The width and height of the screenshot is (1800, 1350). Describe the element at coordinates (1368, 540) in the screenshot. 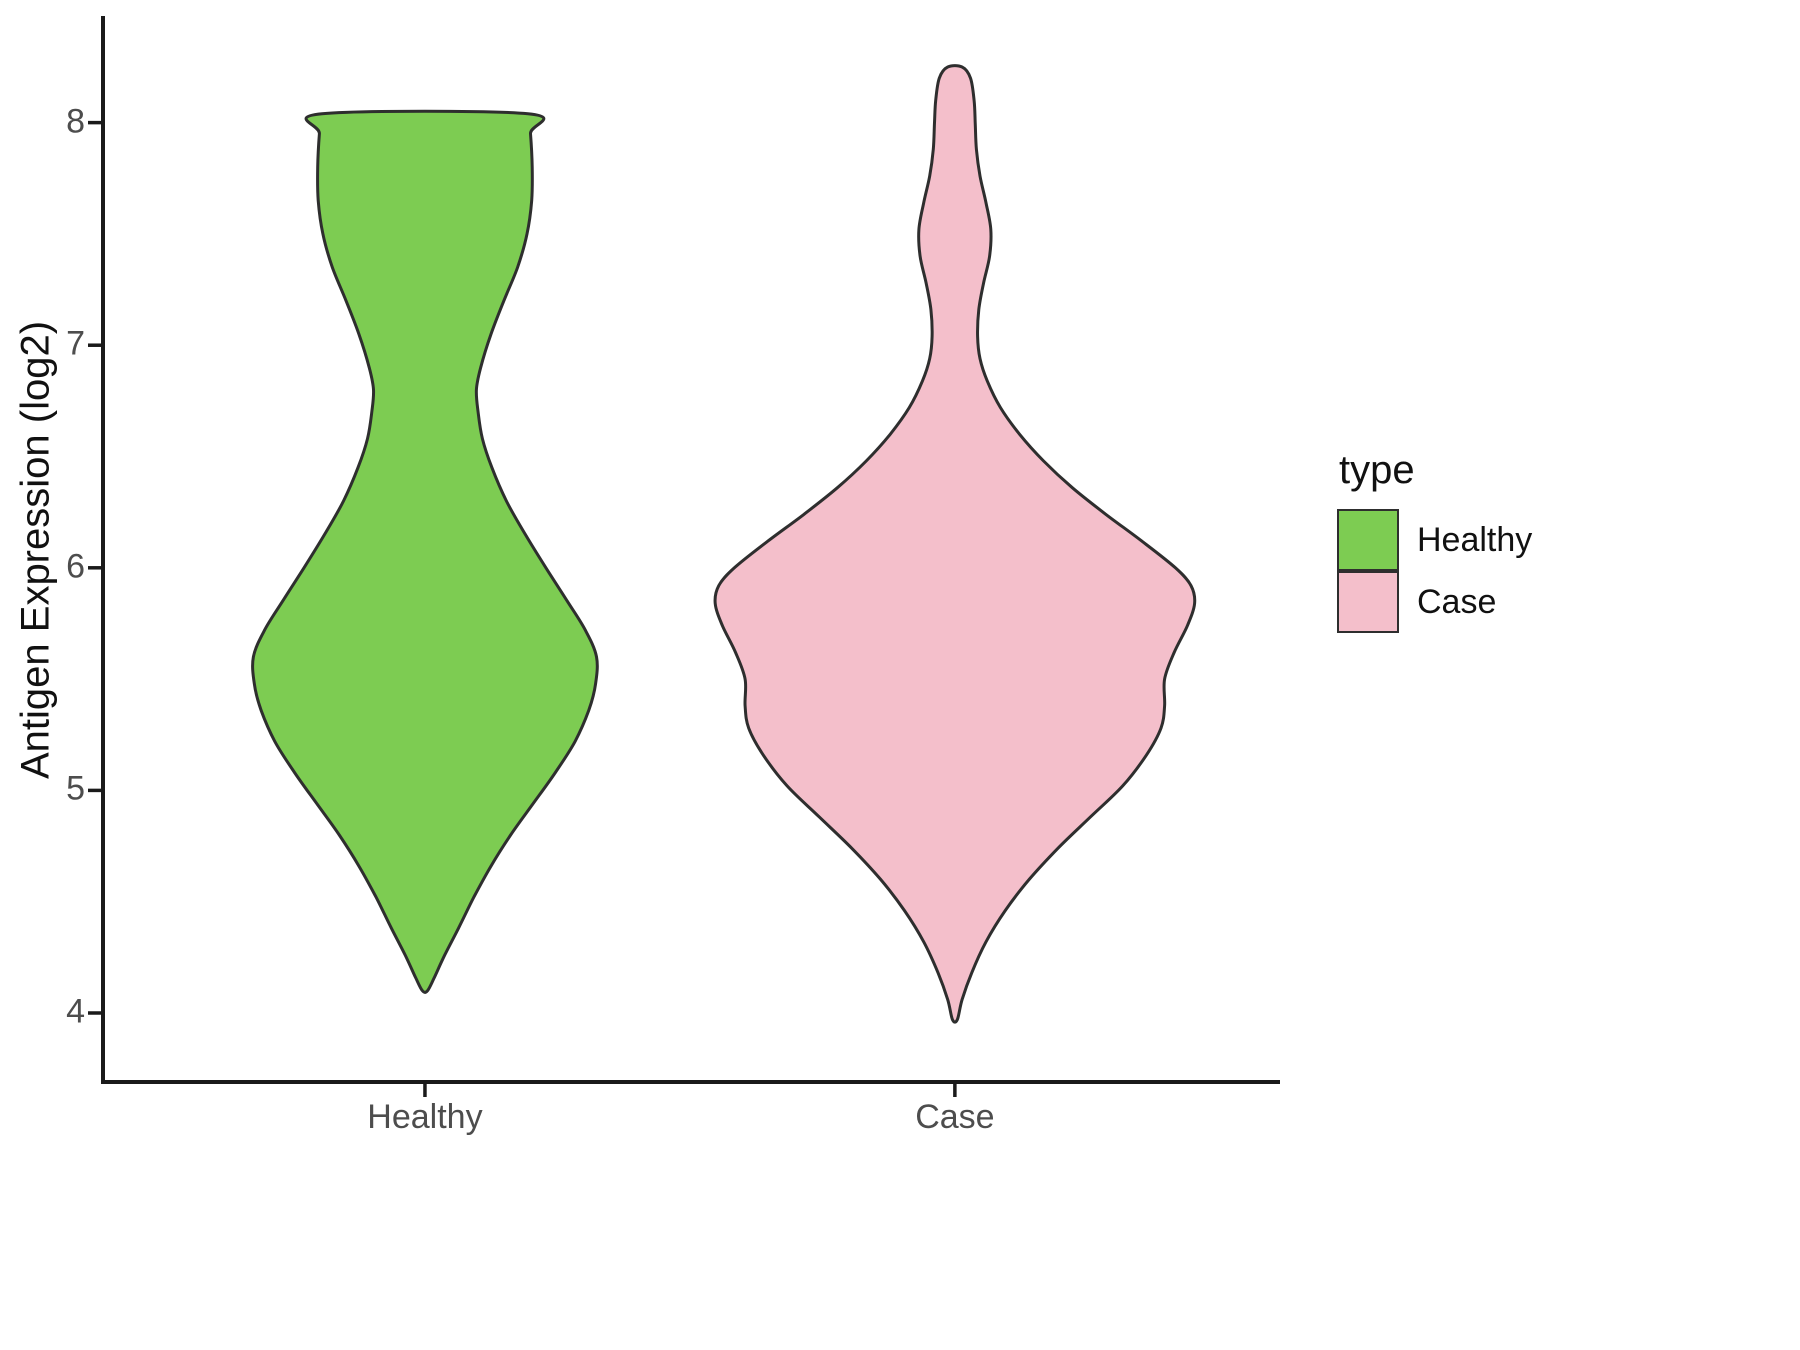

I see `legend-key-healthy-swatch` at that location.